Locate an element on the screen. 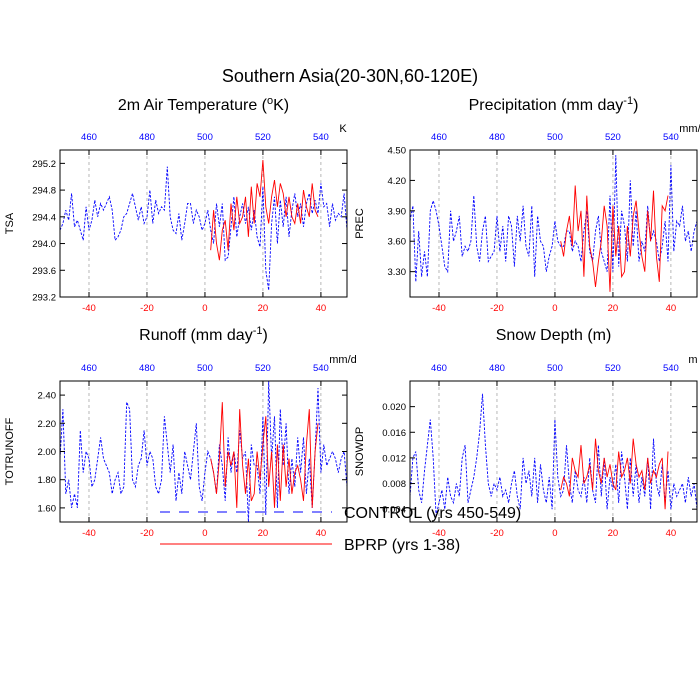  y-tick-label: 0.020 is located at coordinates (394, 407).